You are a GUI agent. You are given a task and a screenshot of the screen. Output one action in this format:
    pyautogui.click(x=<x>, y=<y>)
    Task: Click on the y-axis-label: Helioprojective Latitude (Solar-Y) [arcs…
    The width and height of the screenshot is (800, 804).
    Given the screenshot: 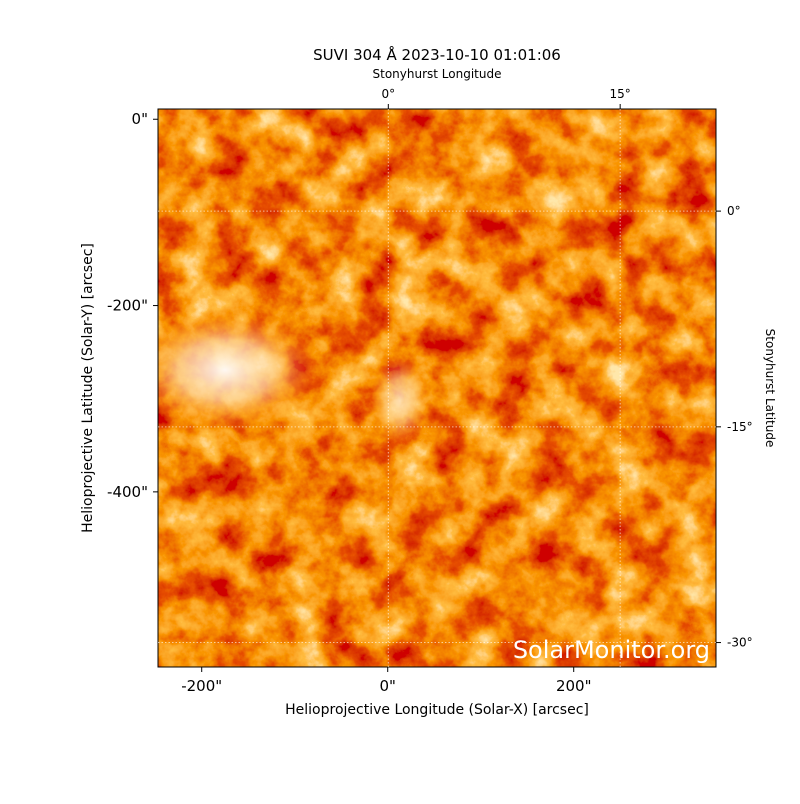 What is the action you would take?
    pyautogui.click(x=88, y=388)
    